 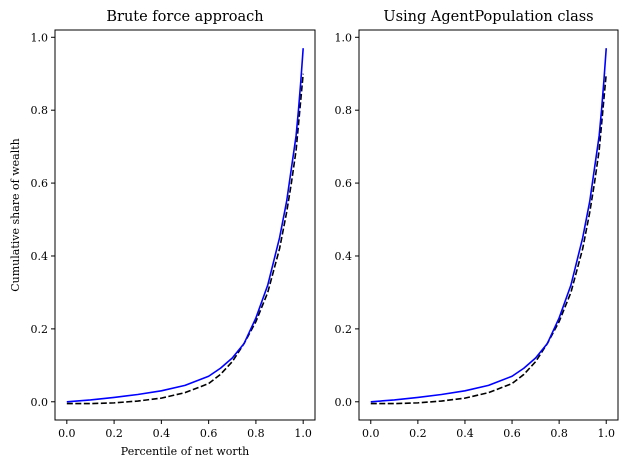 What do you see at coordinates (185, 451) in the screenshot?
I see `x-axis-label: Percentile of net worth` at bounding box center [185, 451].